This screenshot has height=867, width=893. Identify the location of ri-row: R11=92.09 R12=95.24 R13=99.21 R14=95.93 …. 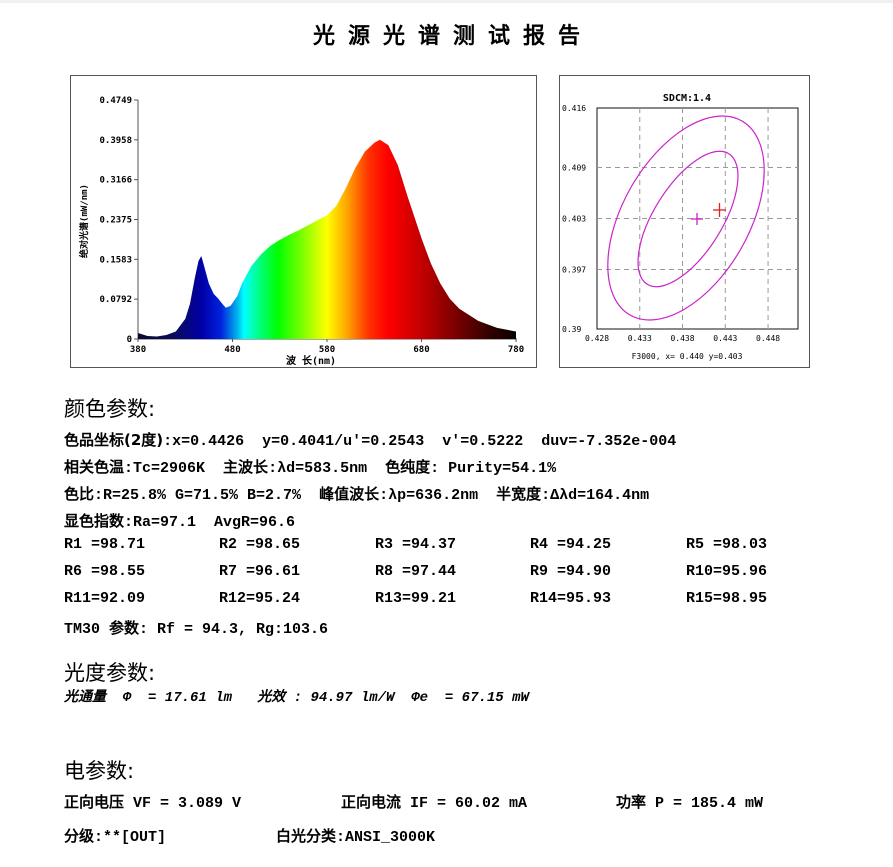
(444, 603).